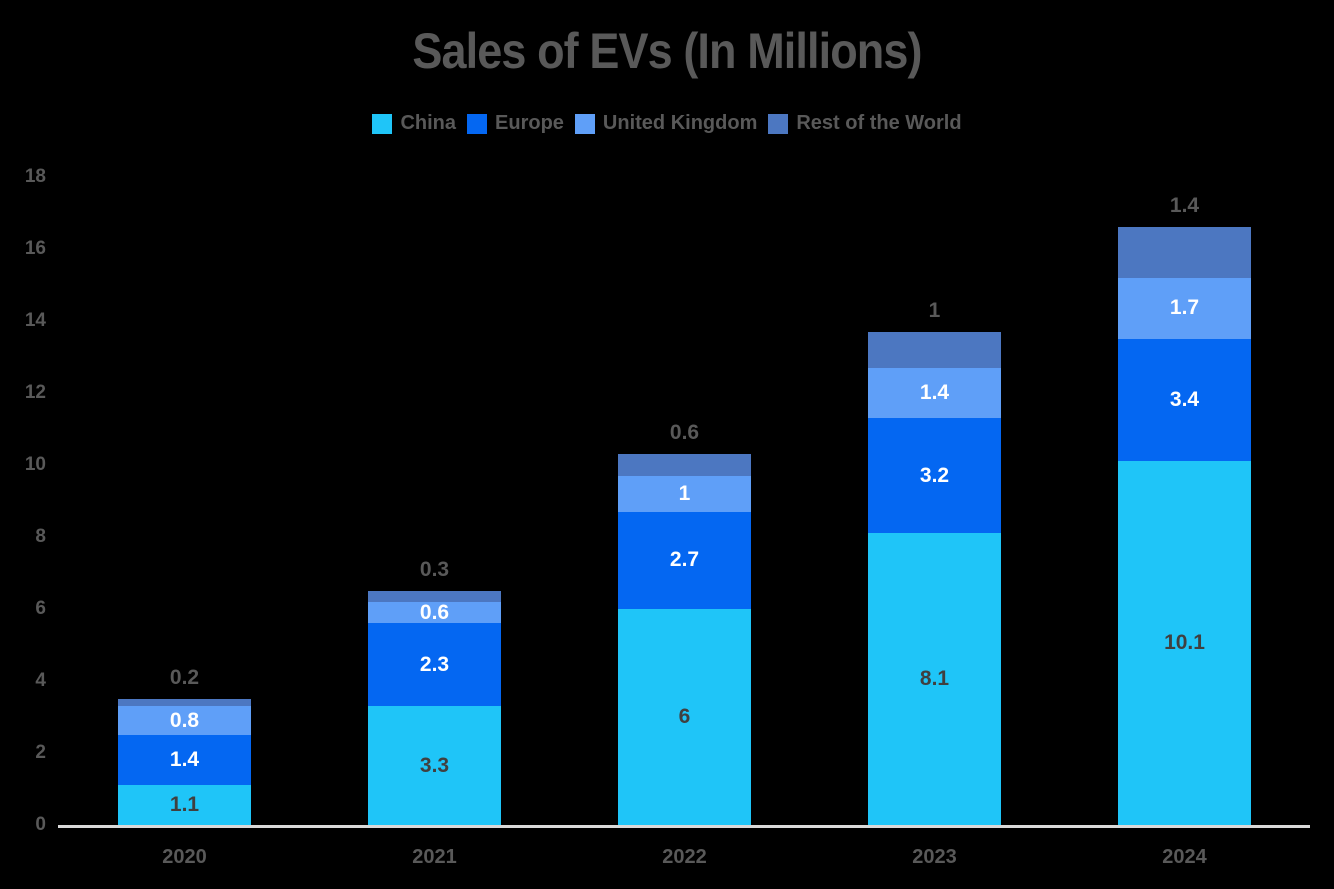 Image resolution: width=1334 pixels, height=889 pixels. I want to click on legend-label: Rest of the World, so click(879, 123).